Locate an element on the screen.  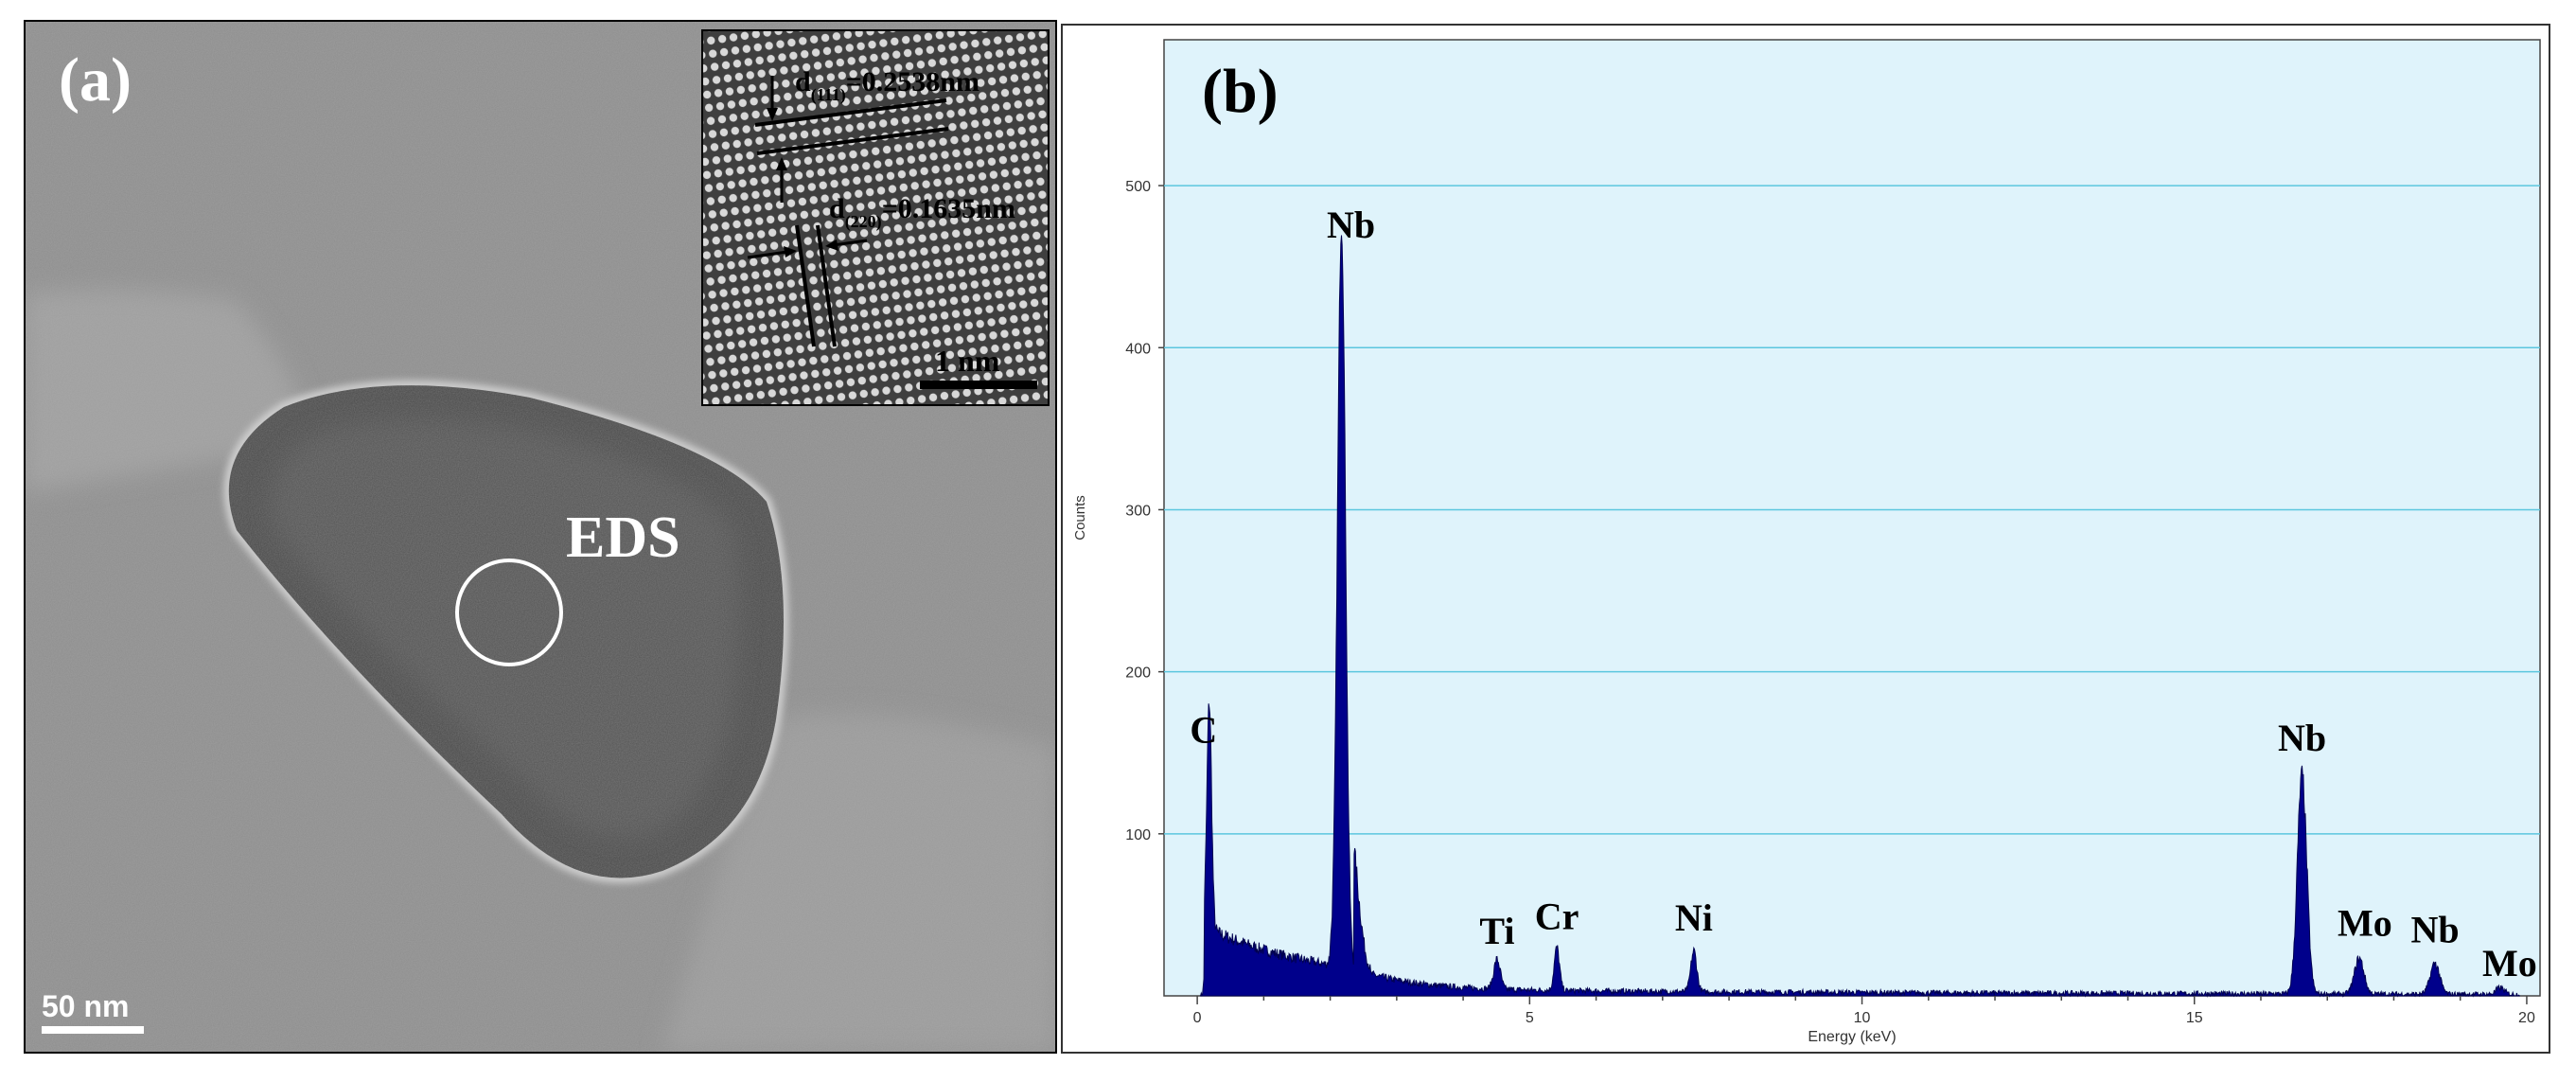
y-tick-label: 300 is located at coordinates (1138, 511).